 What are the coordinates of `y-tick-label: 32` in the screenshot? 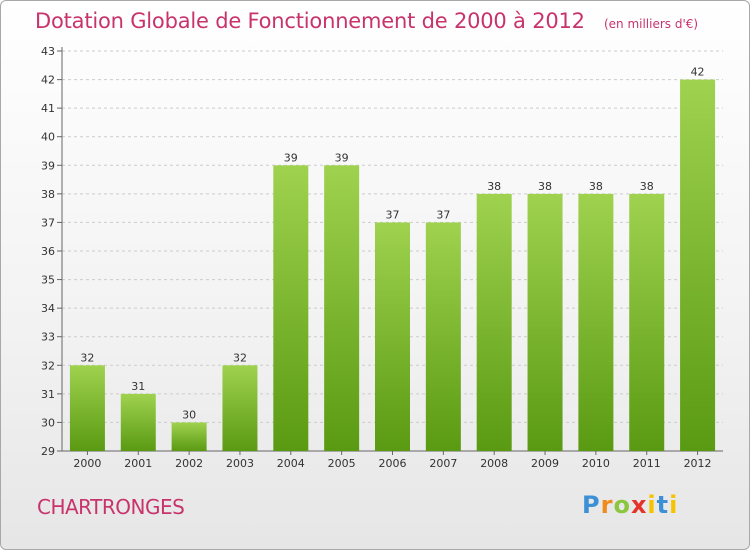 It's located at (48, 365).